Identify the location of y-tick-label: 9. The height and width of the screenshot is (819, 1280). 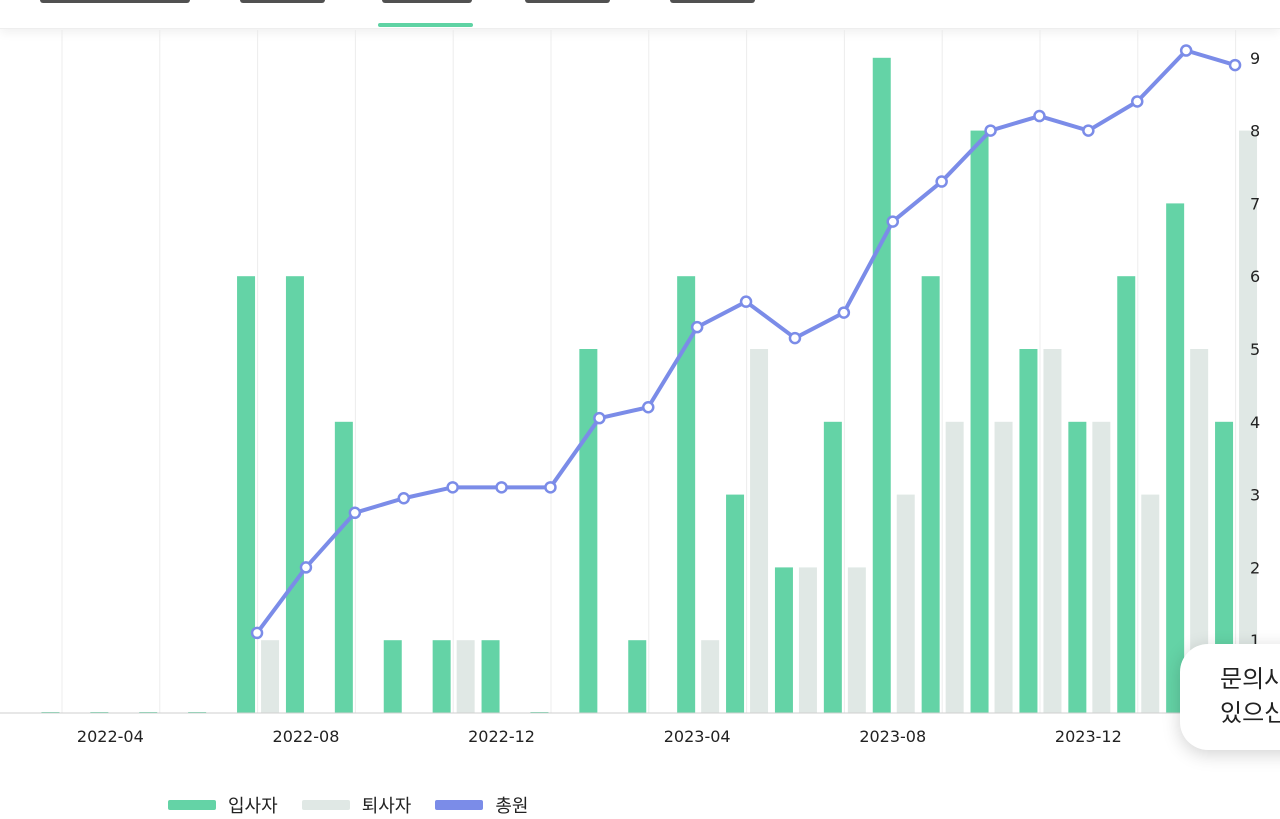
(1255, 58).